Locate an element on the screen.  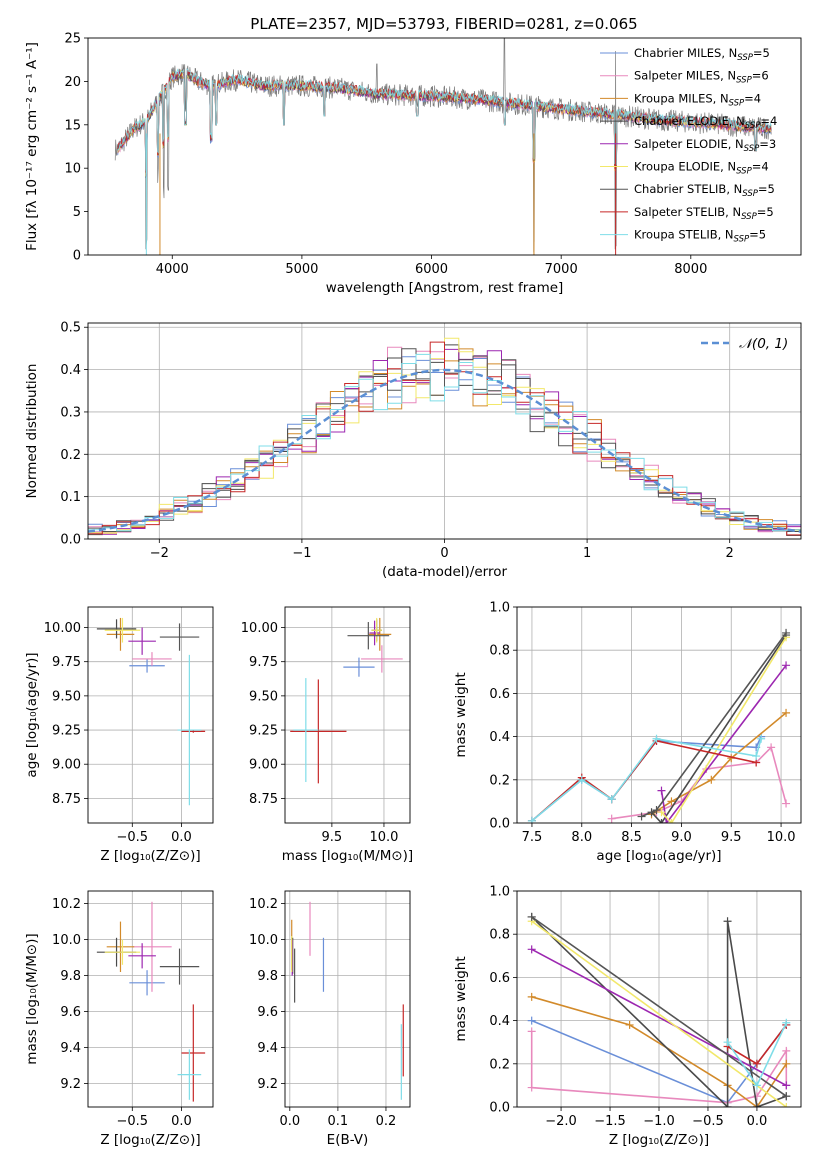
x-tick-label: −2.0 is located at coordinates (561, 1121).